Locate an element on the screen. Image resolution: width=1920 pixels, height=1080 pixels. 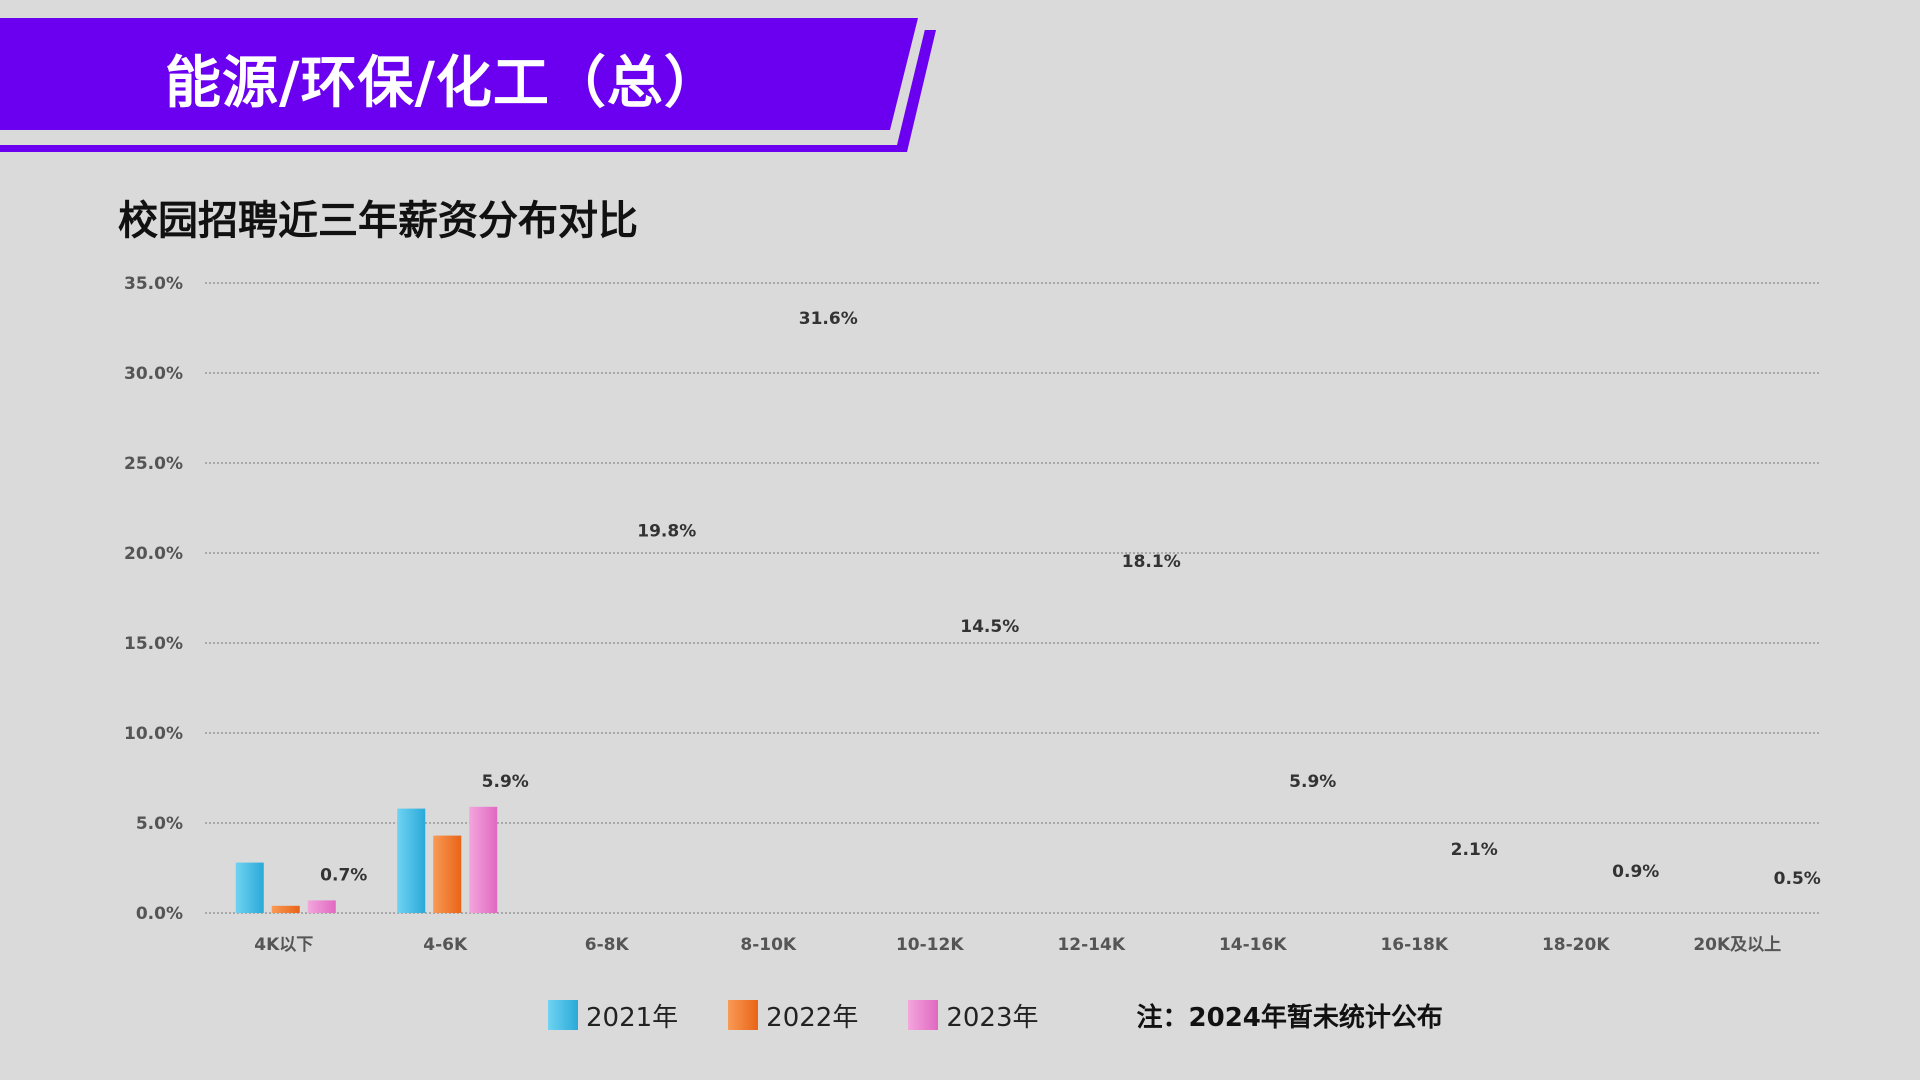
footnote: 注：2024年暂未统计公布 is located at coordinates (1289, 1017).